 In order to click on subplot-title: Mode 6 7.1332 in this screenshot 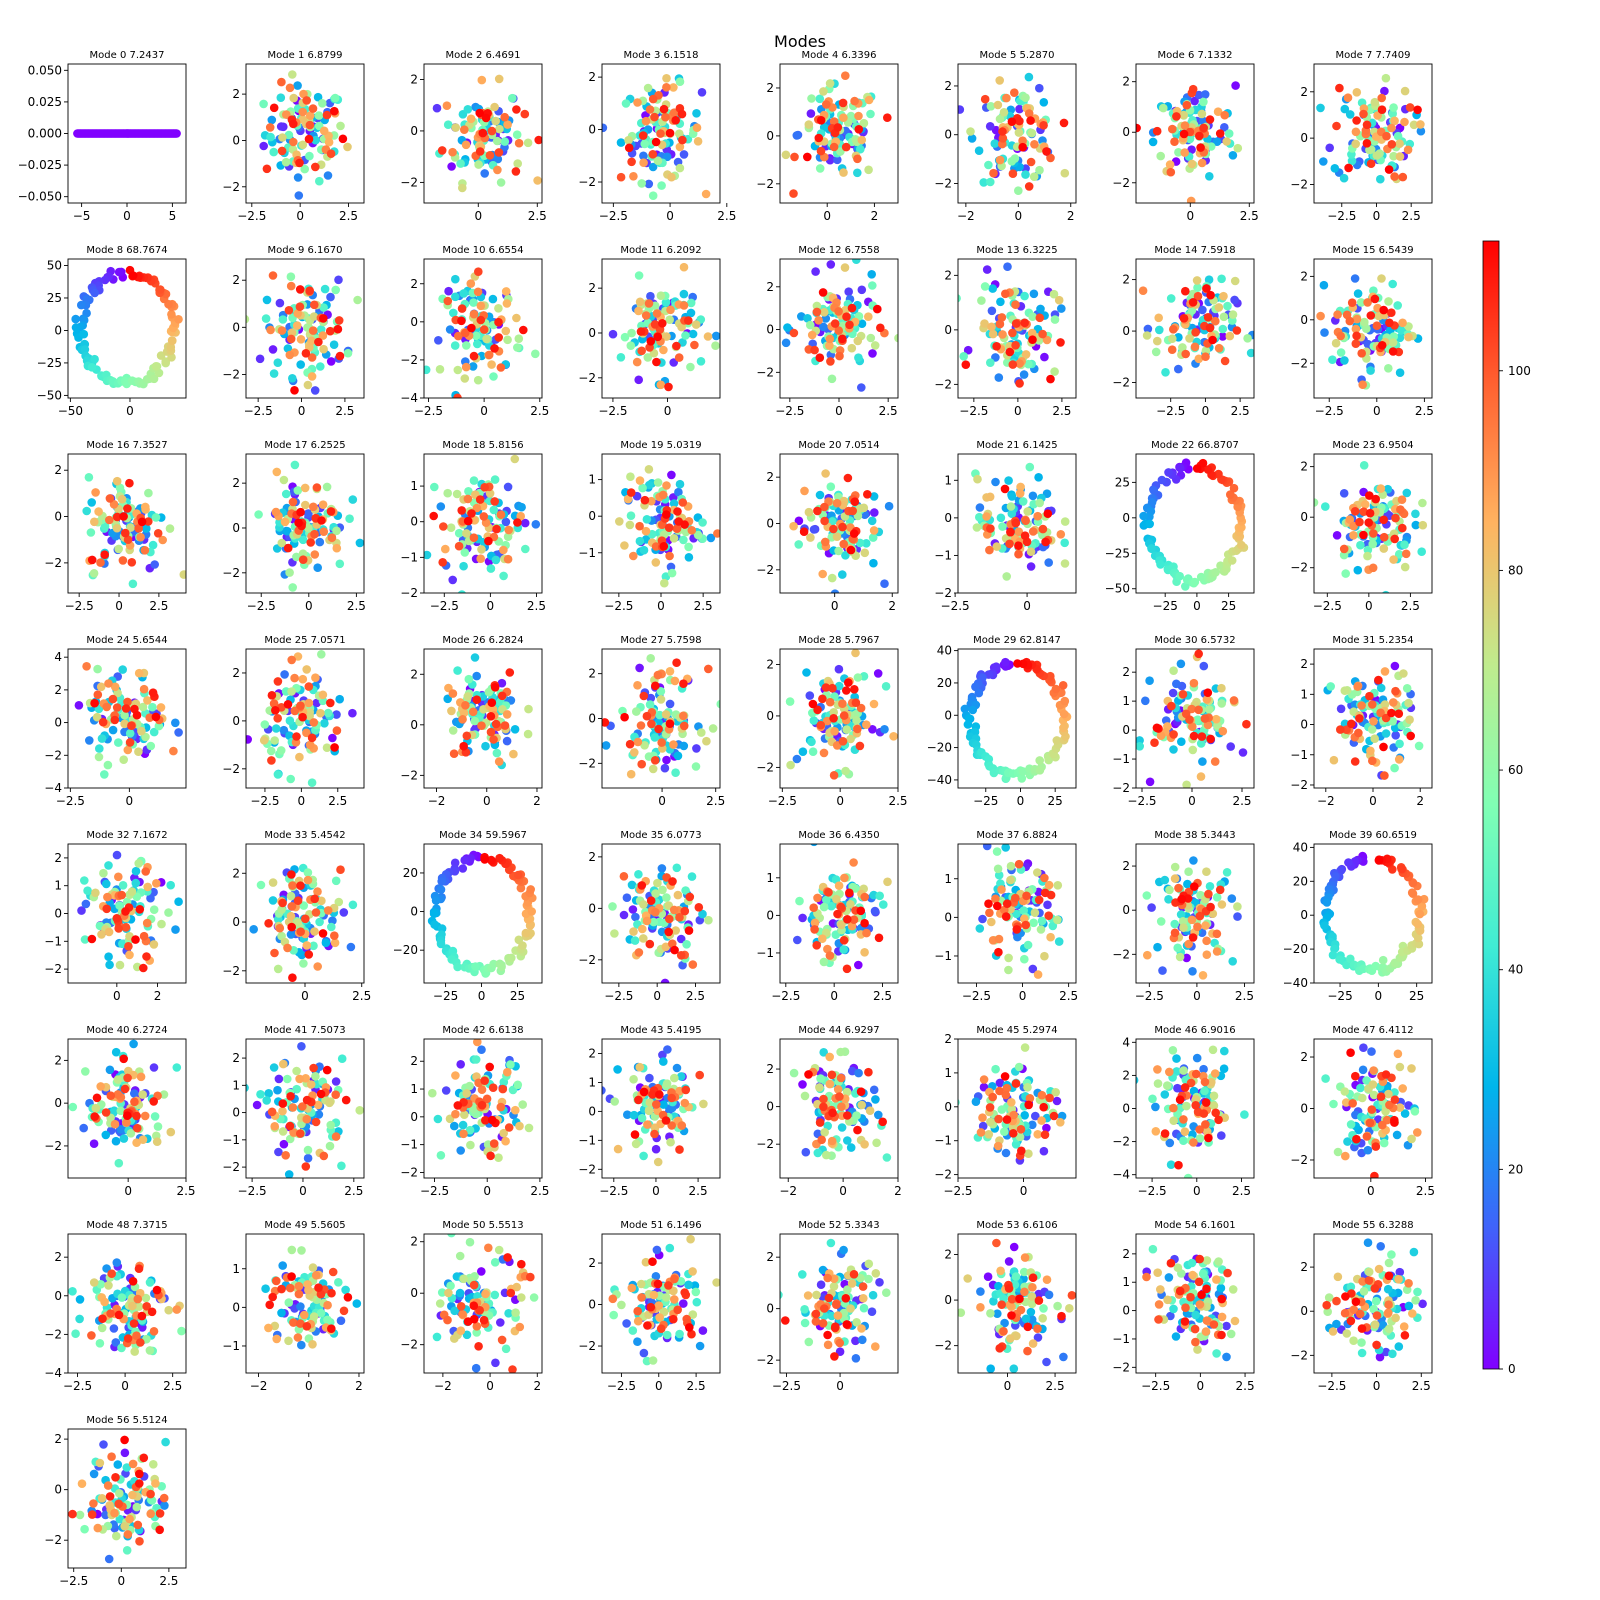, I will do `click(1195, 55)`.